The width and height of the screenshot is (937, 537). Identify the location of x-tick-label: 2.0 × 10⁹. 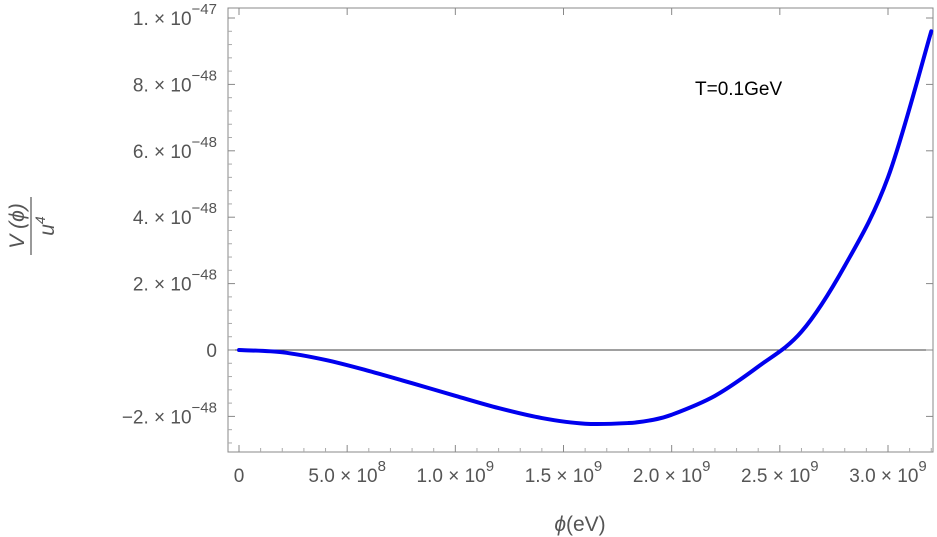
(672, 472).